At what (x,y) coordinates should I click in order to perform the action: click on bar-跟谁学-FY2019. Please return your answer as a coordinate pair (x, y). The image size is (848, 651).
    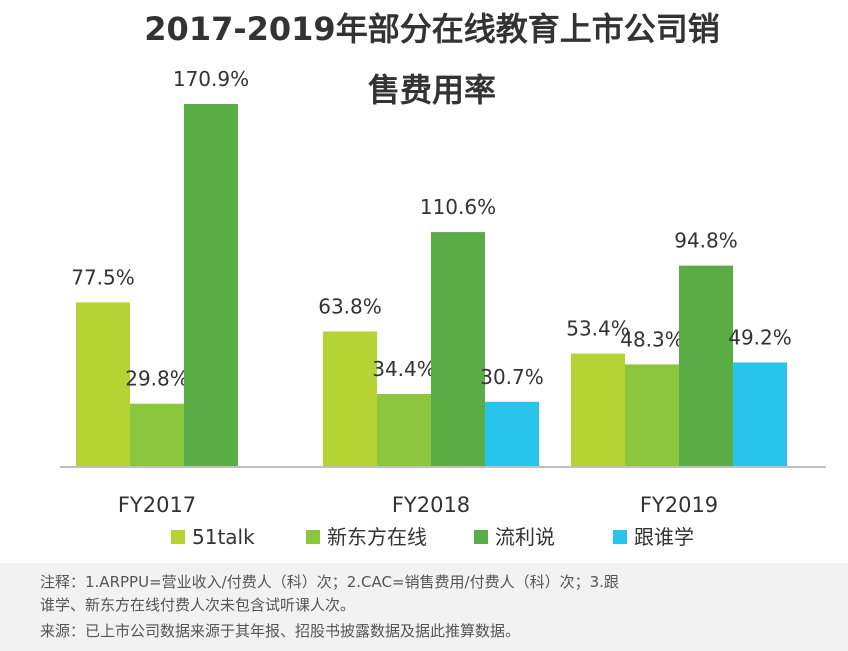
    Looking at the image, I should click on (760, 414).